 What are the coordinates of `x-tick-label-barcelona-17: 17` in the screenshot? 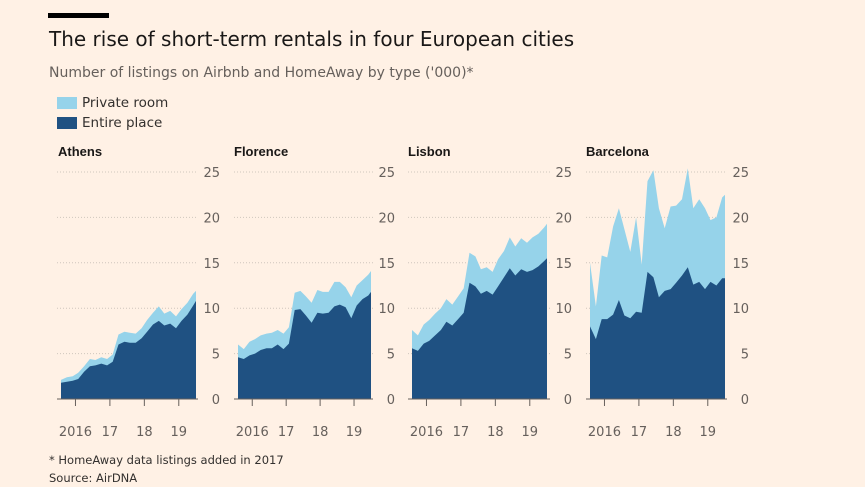 It's located at (639, 432).